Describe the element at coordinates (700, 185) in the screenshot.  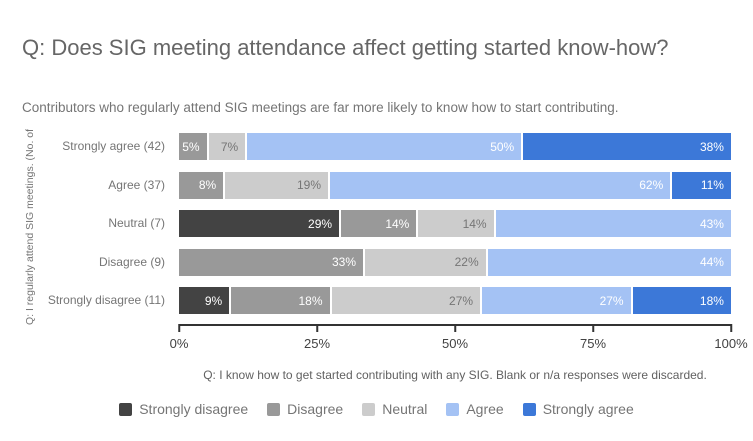
I see `bar-segment-strongly-agree: 11%` at that location.